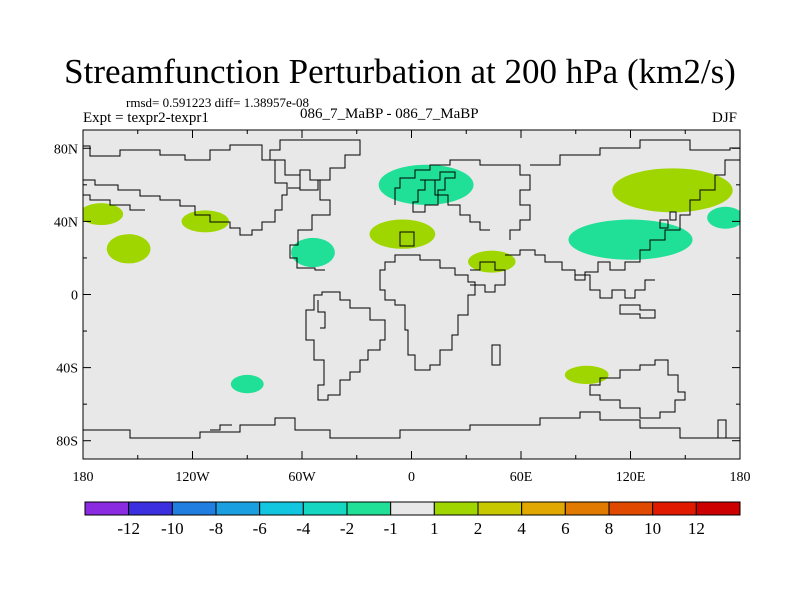  What do you see at coordinates (521, 528) in the screenshot?
I see `colorbar-label: 4` at bounding box center [521, 528].